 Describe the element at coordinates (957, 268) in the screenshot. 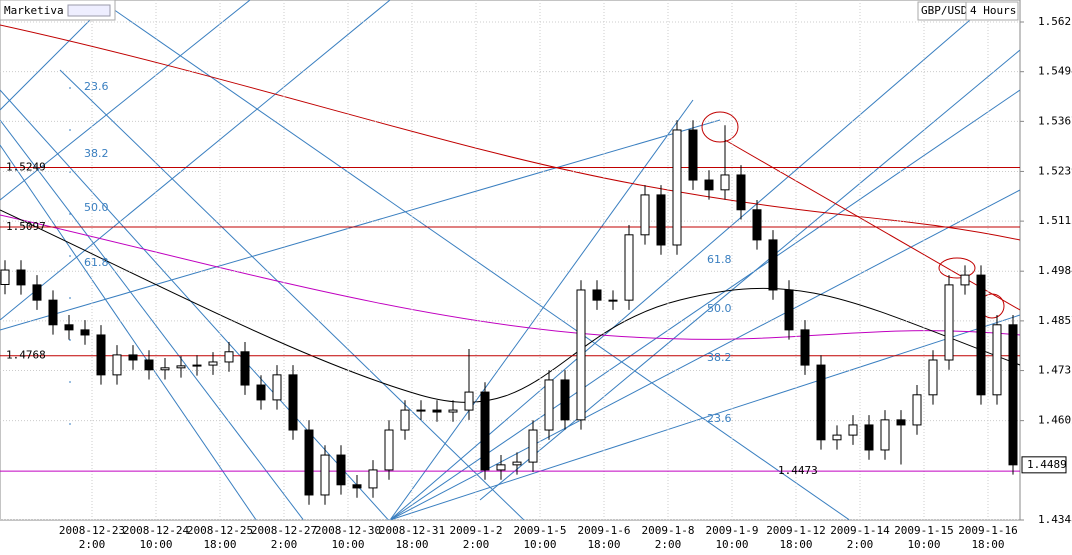

I see `highlight-circle` at that location.